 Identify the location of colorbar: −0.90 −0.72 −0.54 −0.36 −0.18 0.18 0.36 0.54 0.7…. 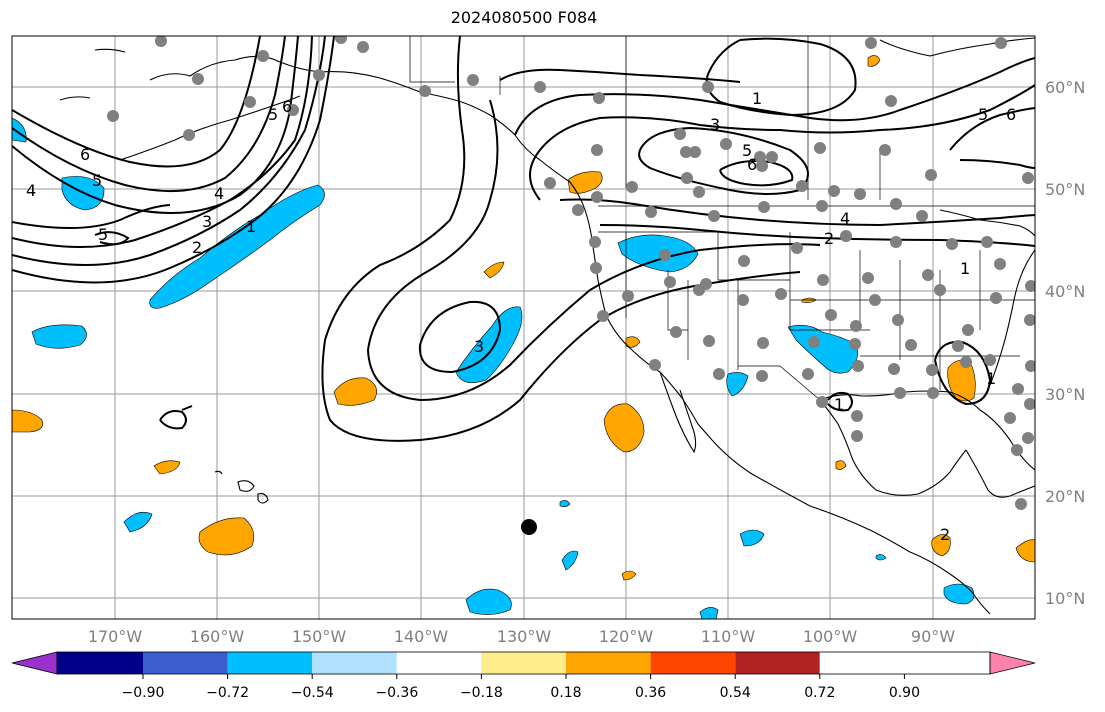
(523, 676).